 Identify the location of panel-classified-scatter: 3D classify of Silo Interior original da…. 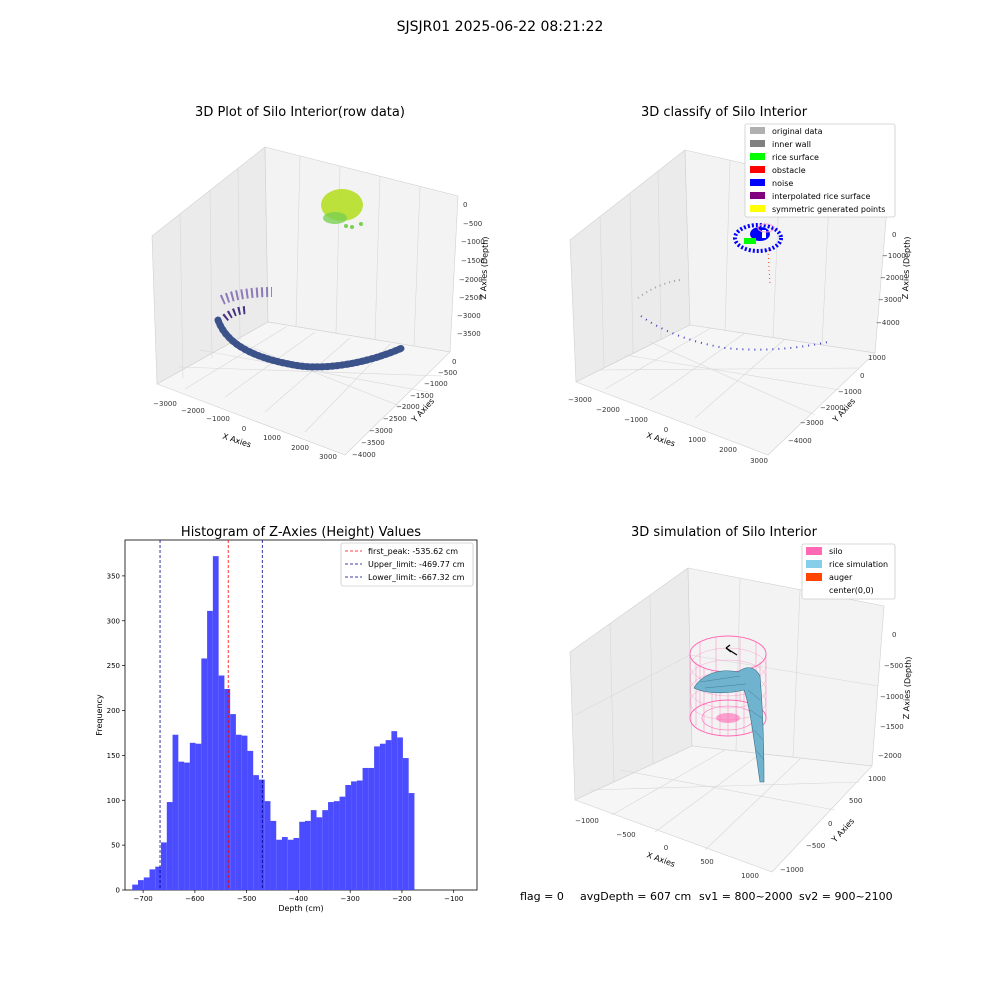
(740, 285).